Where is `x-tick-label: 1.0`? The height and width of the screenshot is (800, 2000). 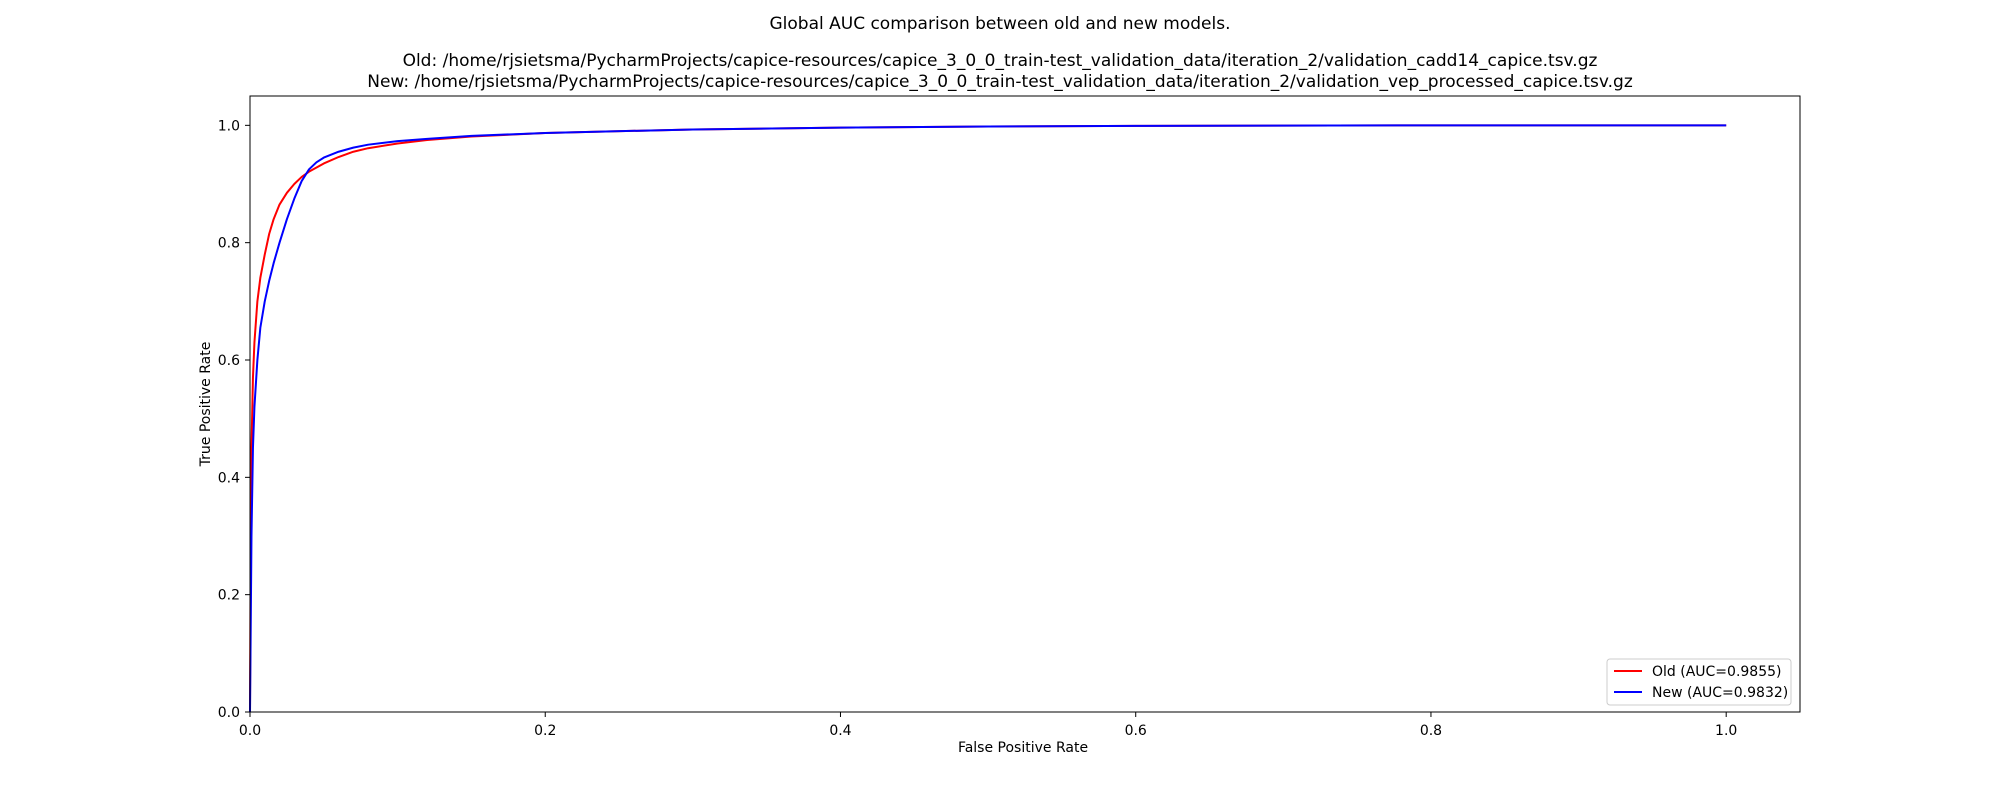 x-tick-label: 1.0 is located at coordinates (1726, 731).